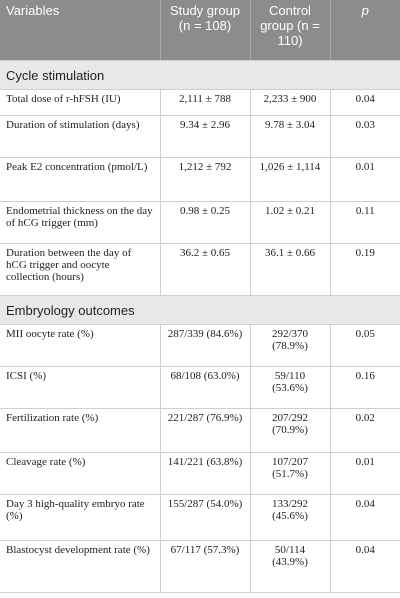 The width and height of the screenshot is (400, 598). I want to click on table-cell: 1,026 ± 1,114, so click(290, 179).